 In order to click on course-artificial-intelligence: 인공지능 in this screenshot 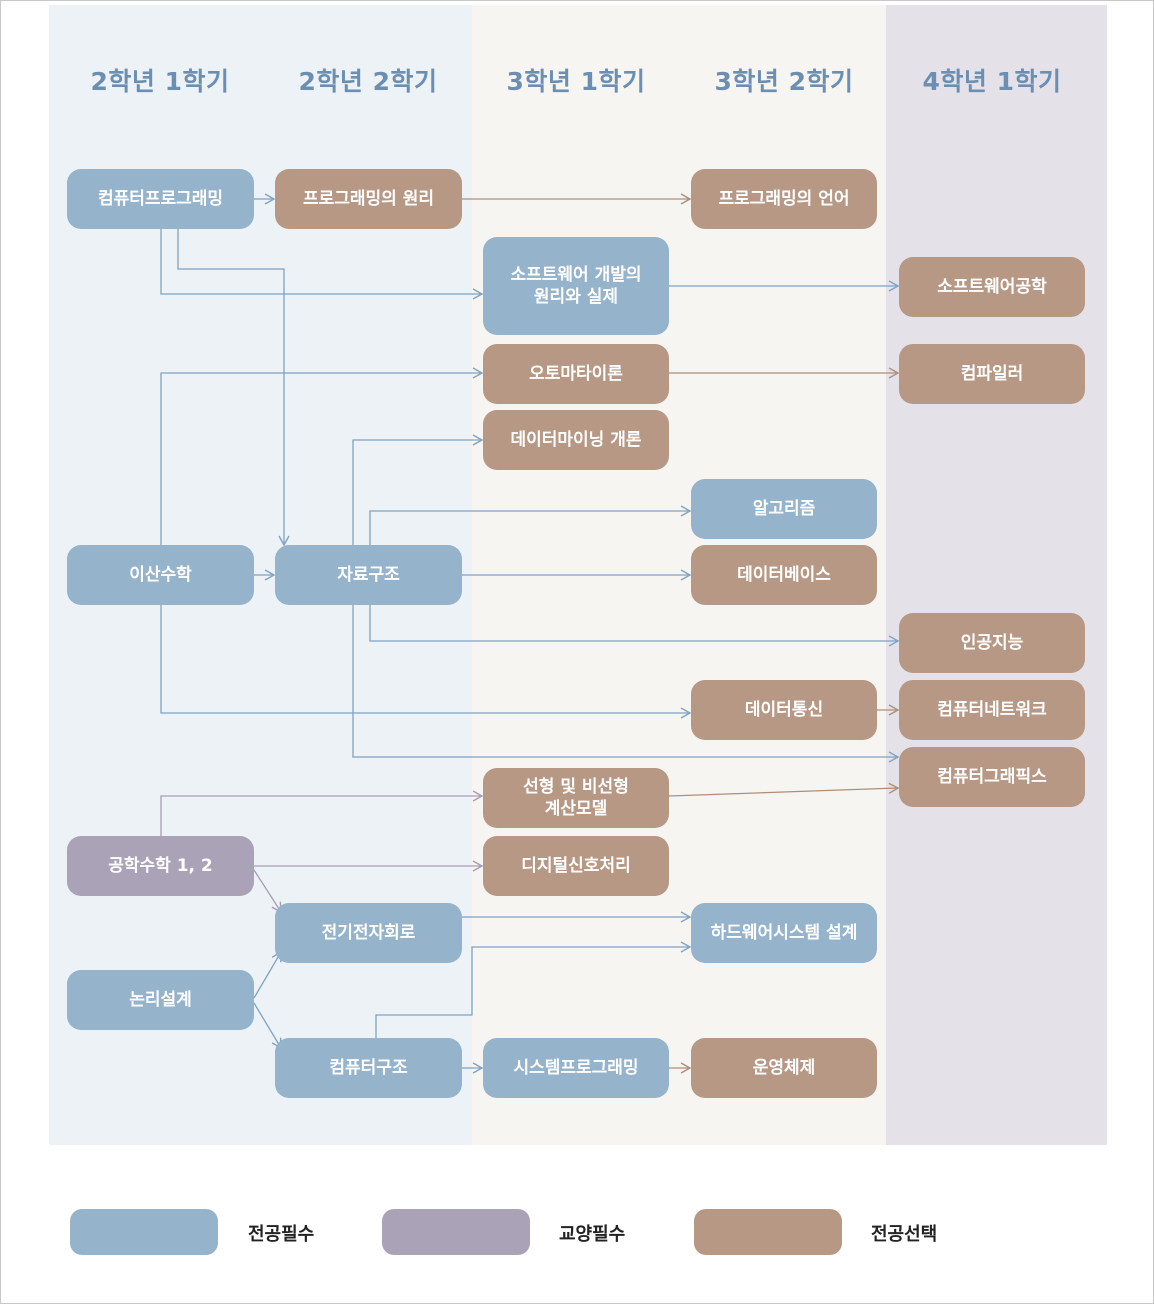, I will do `click(992, 643)`.